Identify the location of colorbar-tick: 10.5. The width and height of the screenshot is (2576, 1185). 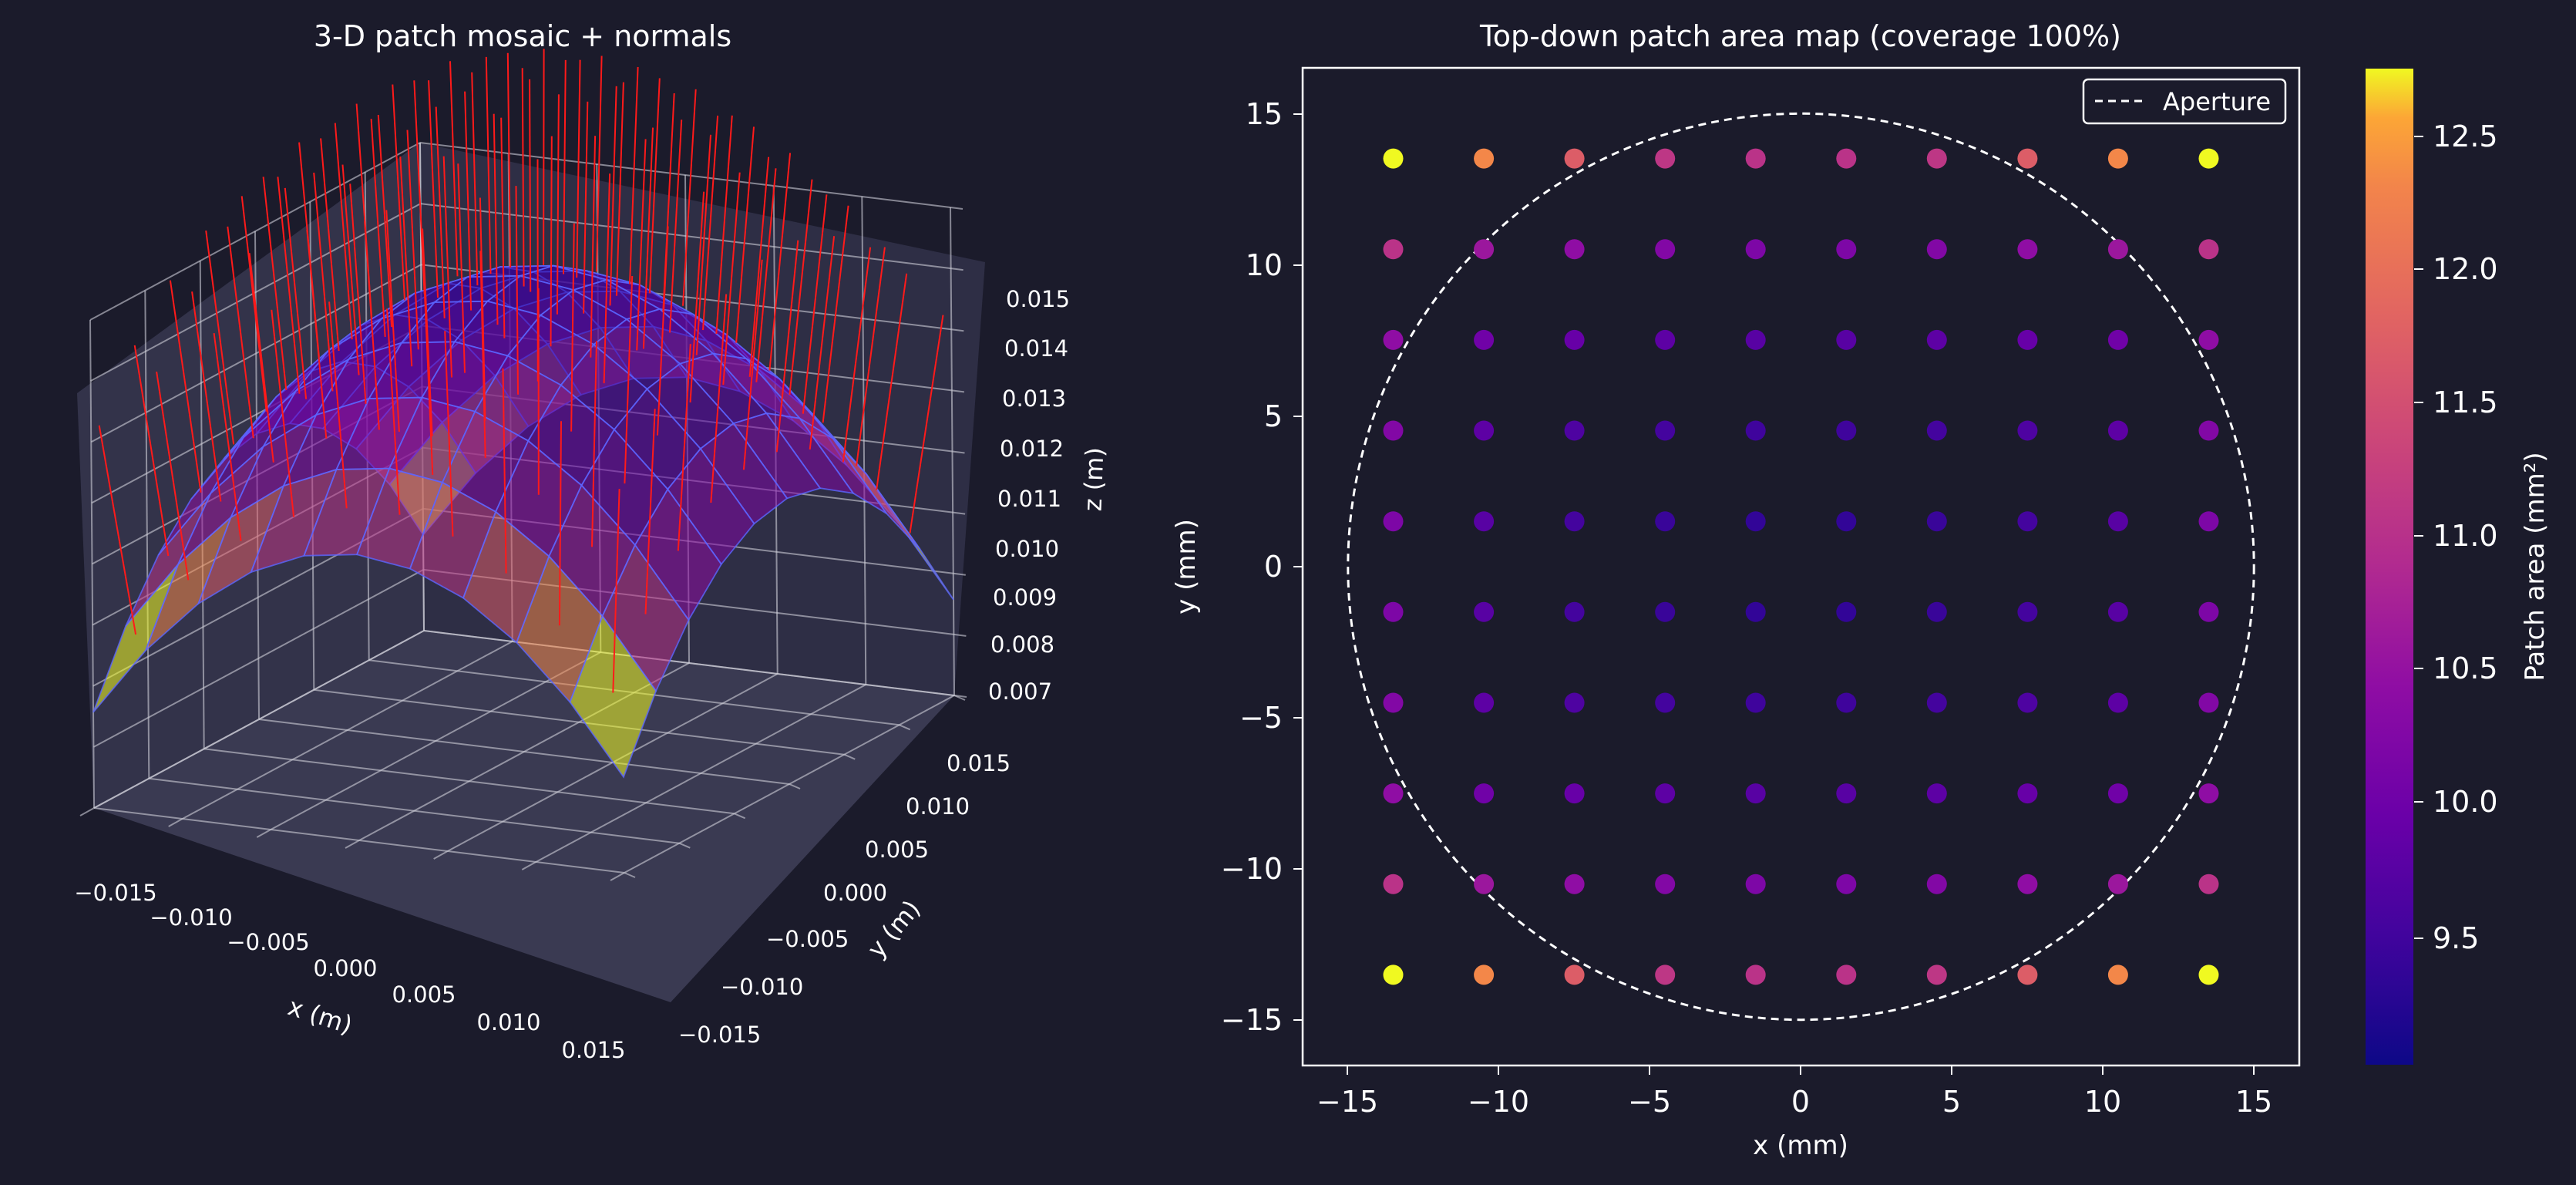
(2456, 668).